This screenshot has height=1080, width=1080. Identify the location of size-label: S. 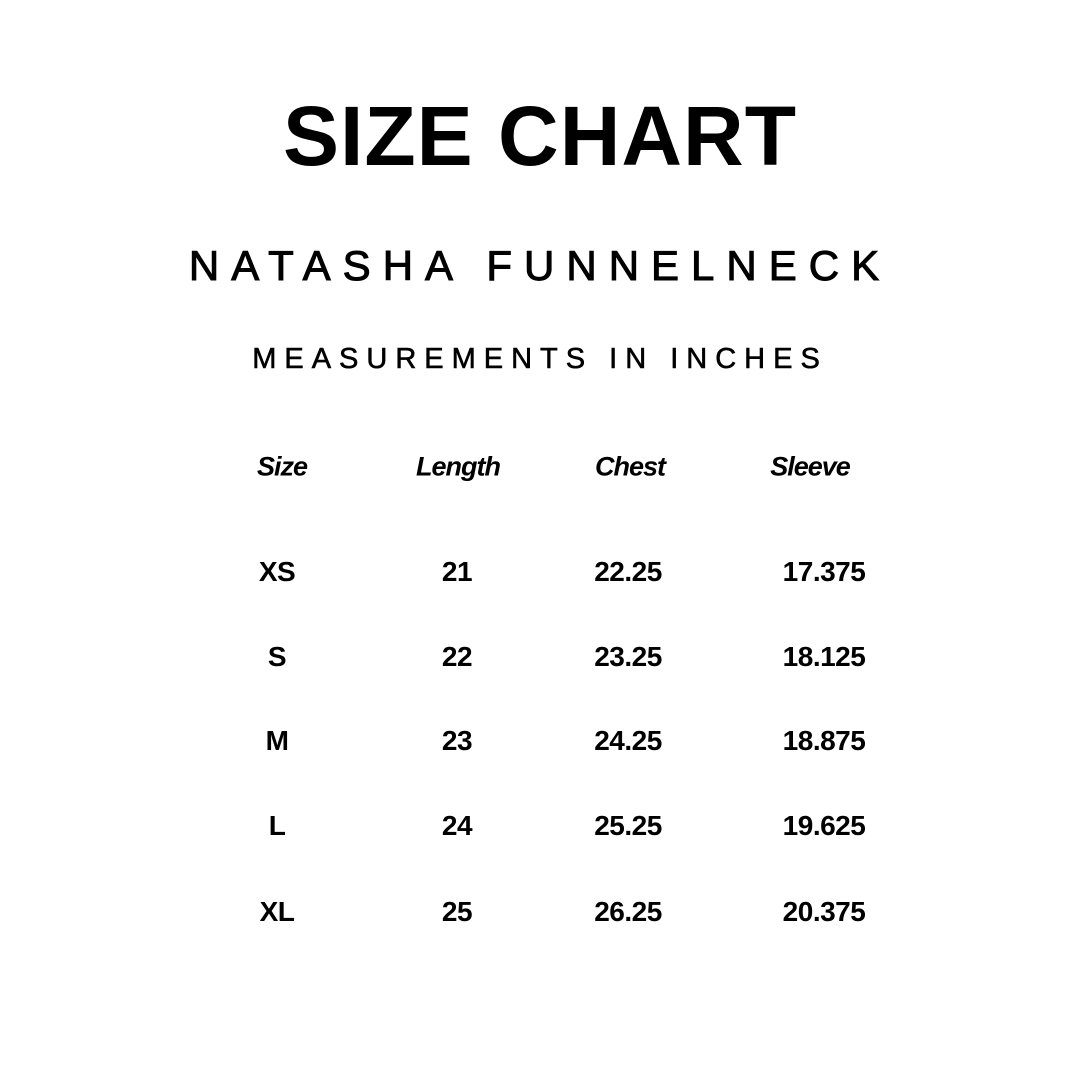
(277, 656).